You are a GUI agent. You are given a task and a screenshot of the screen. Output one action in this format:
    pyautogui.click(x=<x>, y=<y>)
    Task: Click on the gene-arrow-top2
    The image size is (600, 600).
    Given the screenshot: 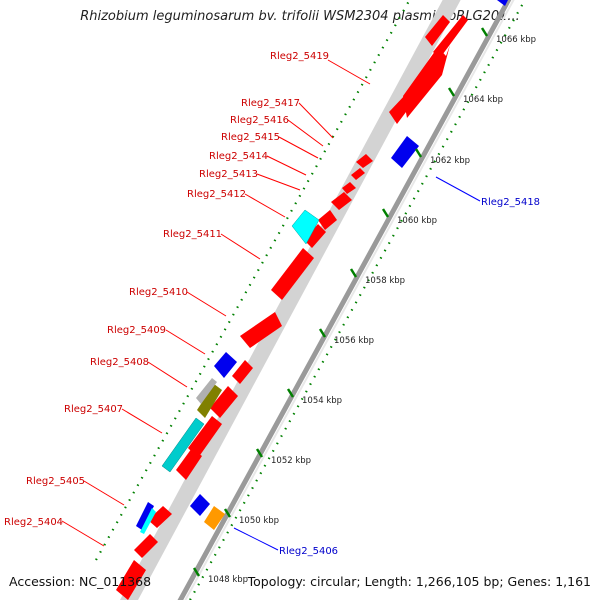 What is the action you would take?
    pyautogui.click(x=450, y=36)
    